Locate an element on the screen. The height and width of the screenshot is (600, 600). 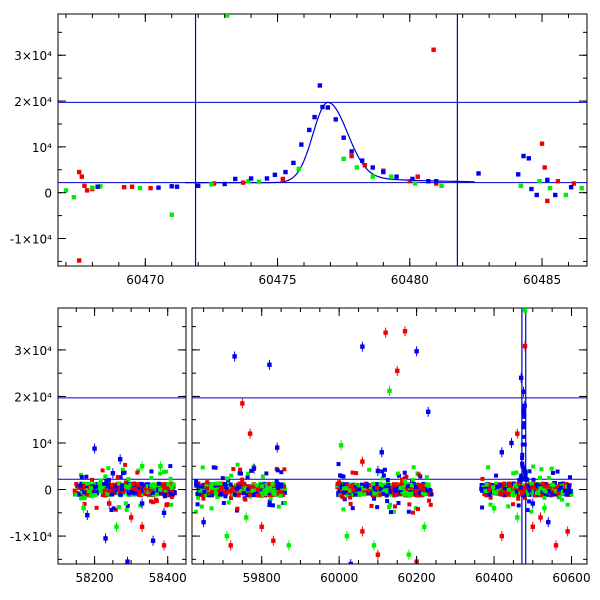
y-tick-label: 2×10⁴ is located at coordinates (33, 397).